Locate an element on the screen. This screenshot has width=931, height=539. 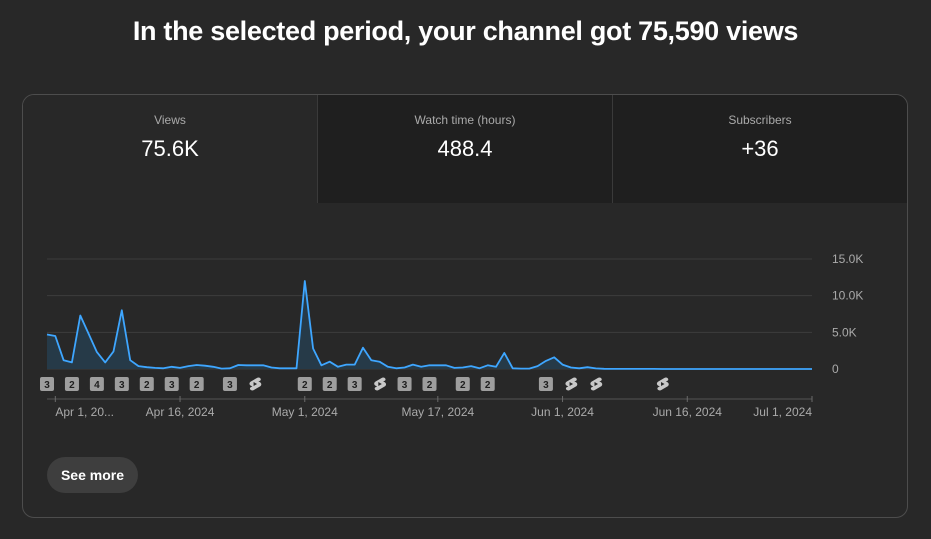
tab-subscribers-label: Subscribers is located at coordinates (760, 120).